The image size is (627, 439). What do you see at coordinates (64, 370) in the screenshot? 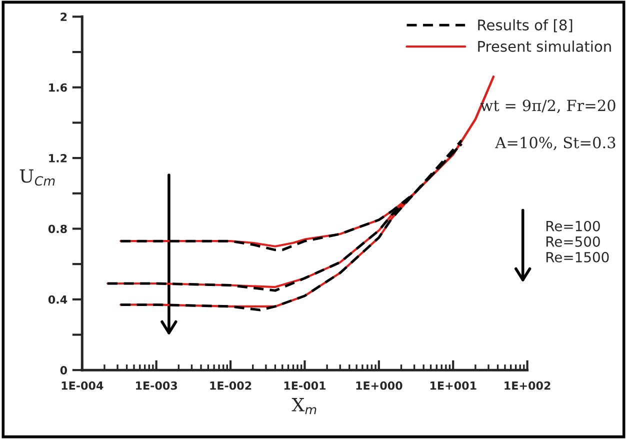
I see `y-tick-label: 0` at bounding box center [64, 370].